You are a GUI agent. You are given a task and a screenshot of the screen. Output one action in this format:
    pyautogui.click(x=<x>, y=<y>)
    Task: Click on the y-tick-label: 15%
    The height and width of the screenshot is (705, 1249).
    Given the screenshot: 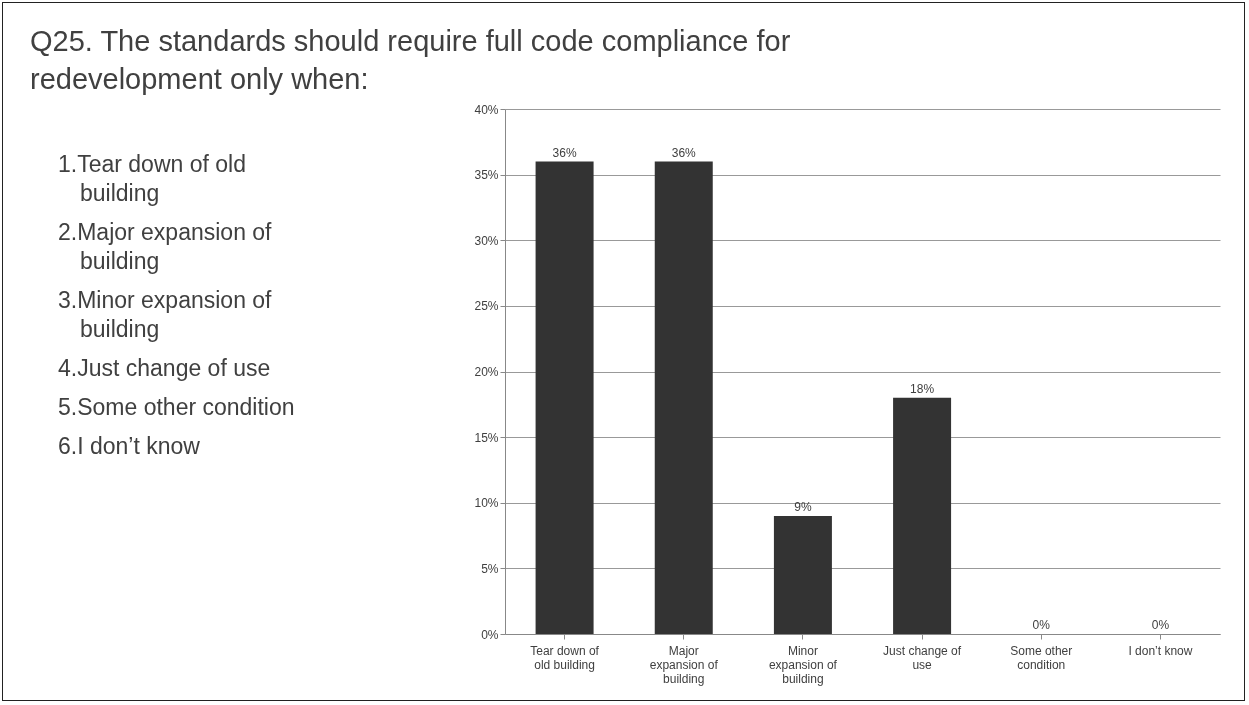 What is the action you would take?
    pyautogui.click(x=486, y=437)
    